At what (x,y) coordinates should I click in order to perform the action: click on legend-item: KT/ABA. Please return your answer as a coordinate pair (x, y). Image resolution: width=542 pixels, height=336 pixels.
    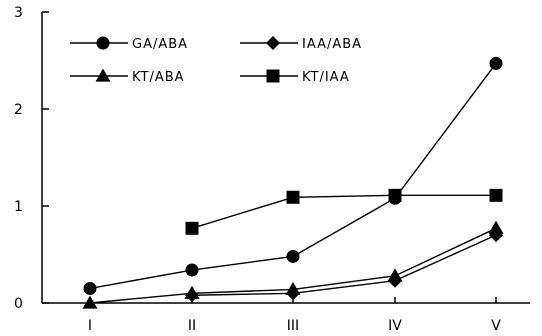
    Looking at the image, I should click on (127, 76).